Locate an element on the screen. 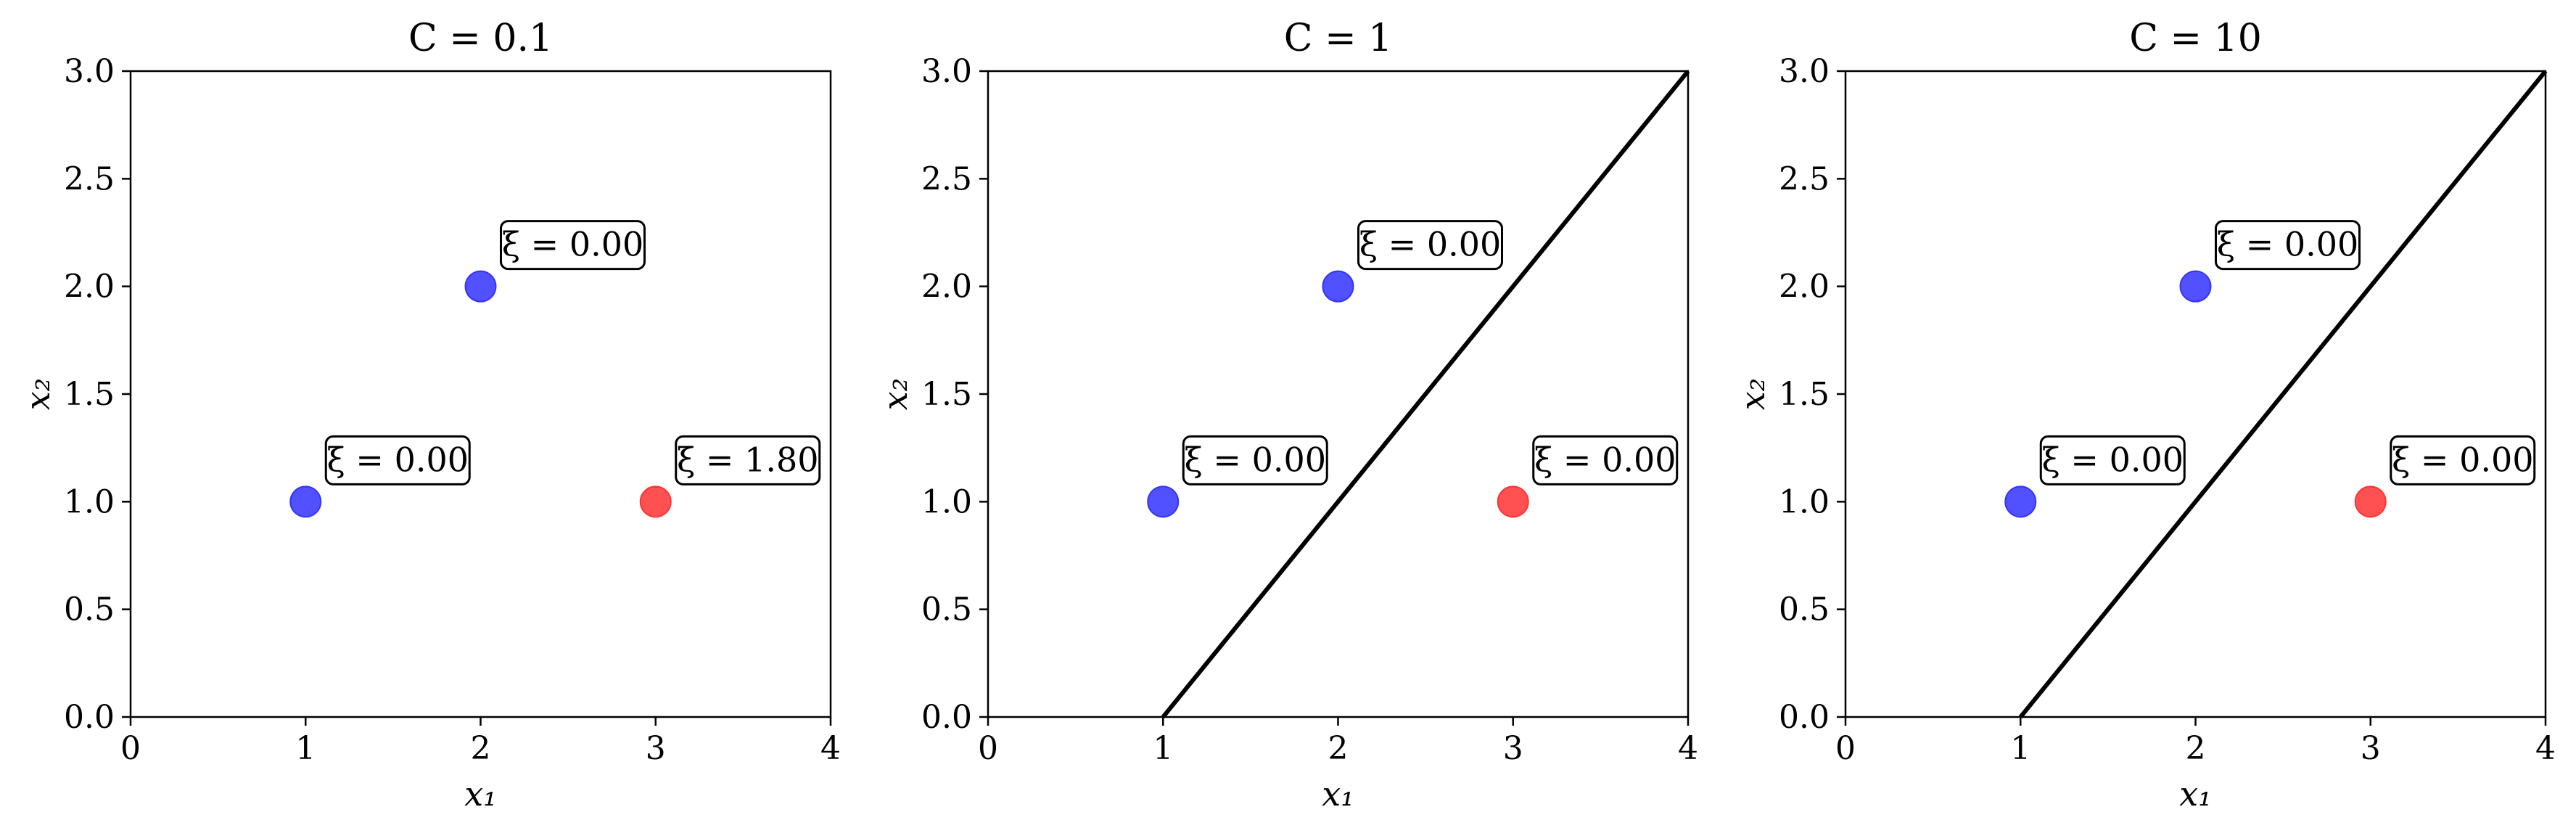 Image resolution: width=2576 pixels, height=836 pixels. xi-annotation: ξ = 1.80 is located at coordinates (748, 460).